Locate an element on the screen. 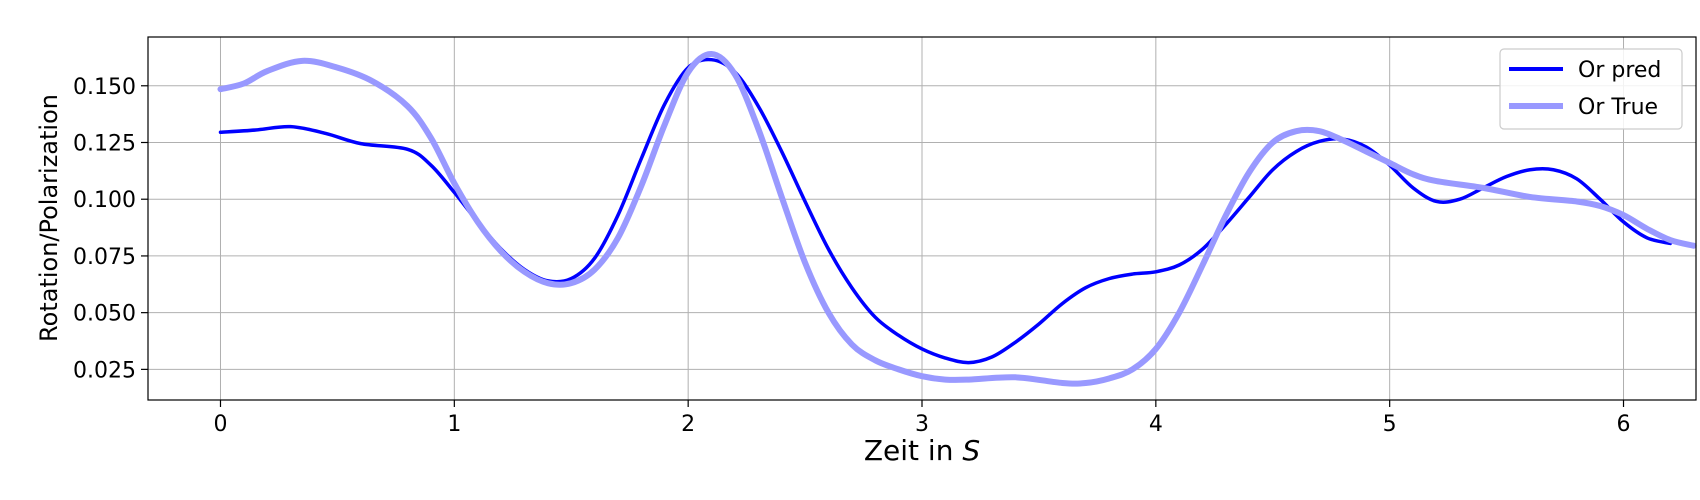  x-tick-label: 1 is located at coordinates (454, 424).